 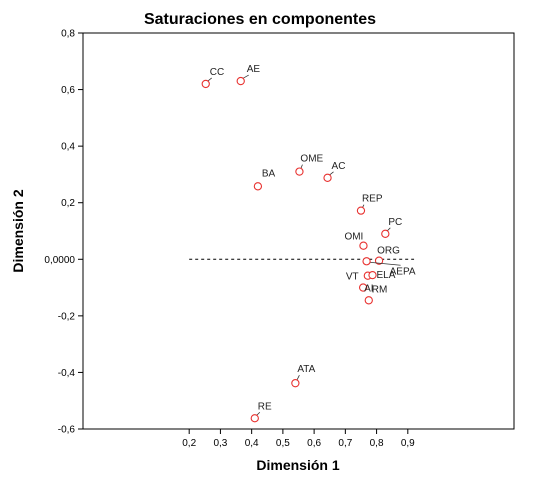 What do you see at coordinates (18, 230) in the screenshot?
I see `y-axis-label: Dimensión 2` at bounding box center [18, 230].